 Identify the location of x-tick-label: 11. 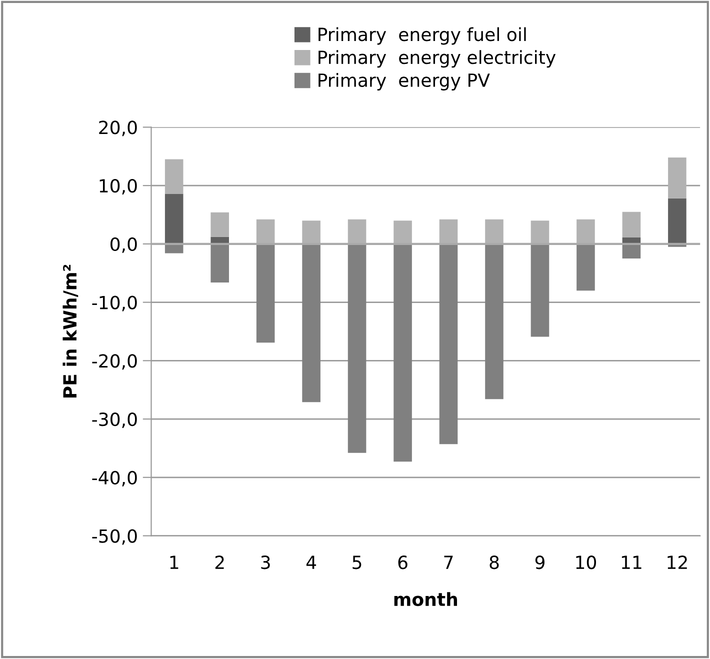
(632, 562).